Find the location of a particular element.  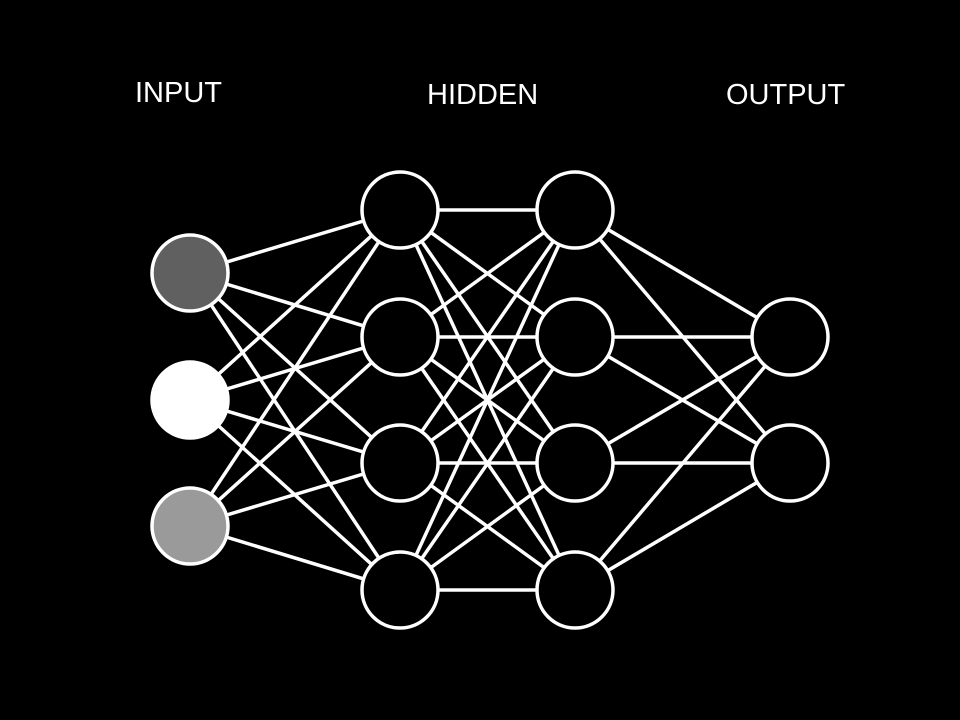

input-layer-label: INPUT is located at coordinates (178, 93).